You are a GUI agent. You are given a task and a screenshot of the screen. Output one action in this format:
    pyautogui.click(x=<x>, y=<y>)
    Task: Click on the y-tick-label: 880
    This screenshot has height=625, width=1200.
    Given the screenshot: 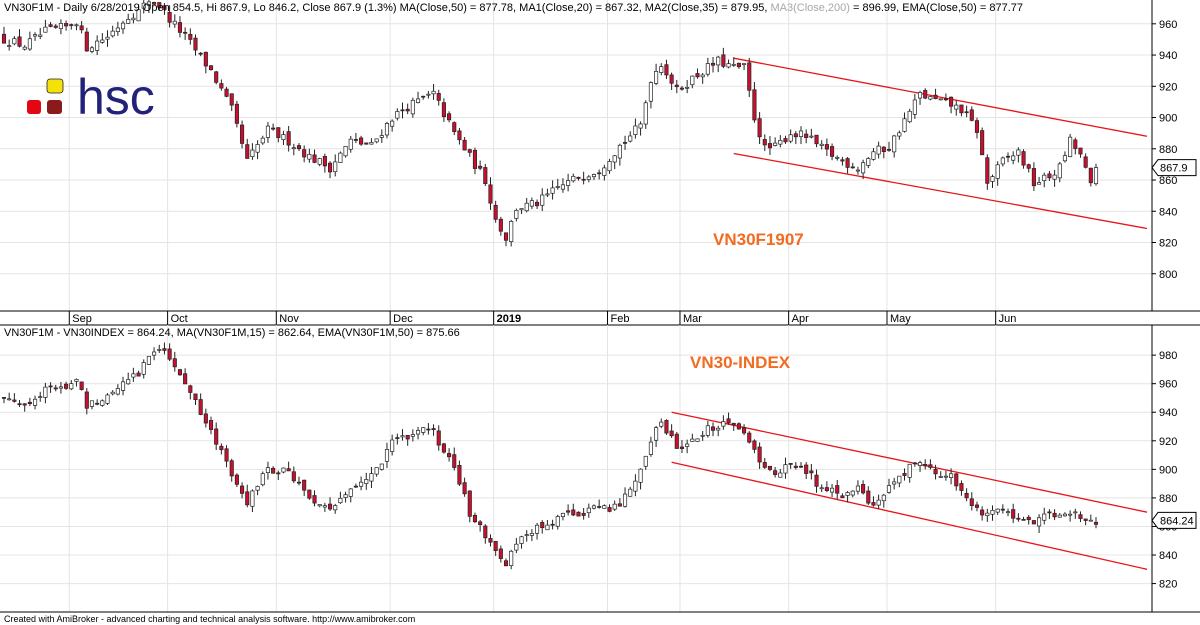 What is the action you would take?
    pyautogui.click(x=1168, y=499)
    